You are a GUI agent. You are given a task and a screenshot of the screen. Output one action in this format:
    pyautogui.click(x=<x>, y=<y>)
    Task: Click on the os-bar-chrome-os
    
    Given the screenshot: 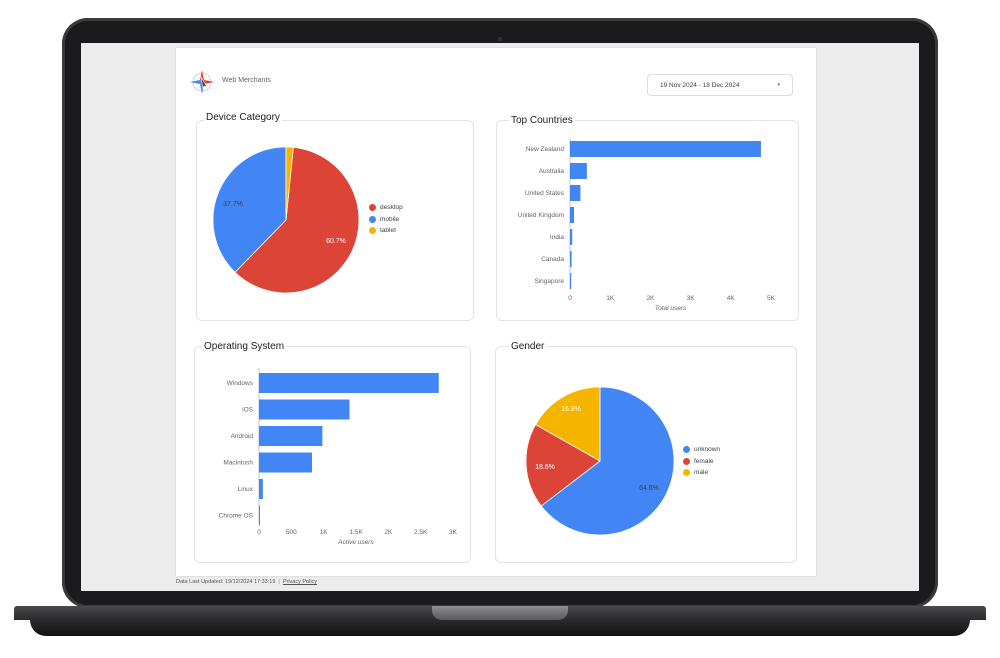 What is the action you would take?
    pyautogui.click(x=259, y=515)
    